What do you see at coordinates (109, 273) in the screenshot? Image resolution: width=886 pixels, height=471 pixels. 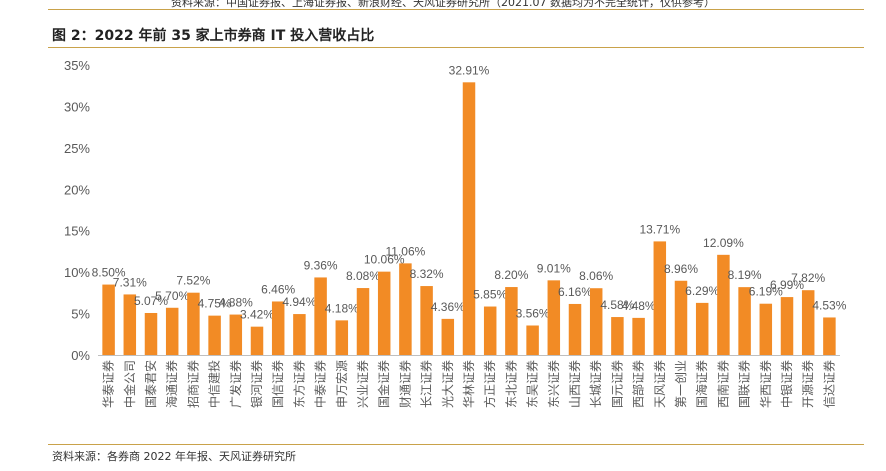 I see `data-label: 8.50%` at bounding box center [109, 273].